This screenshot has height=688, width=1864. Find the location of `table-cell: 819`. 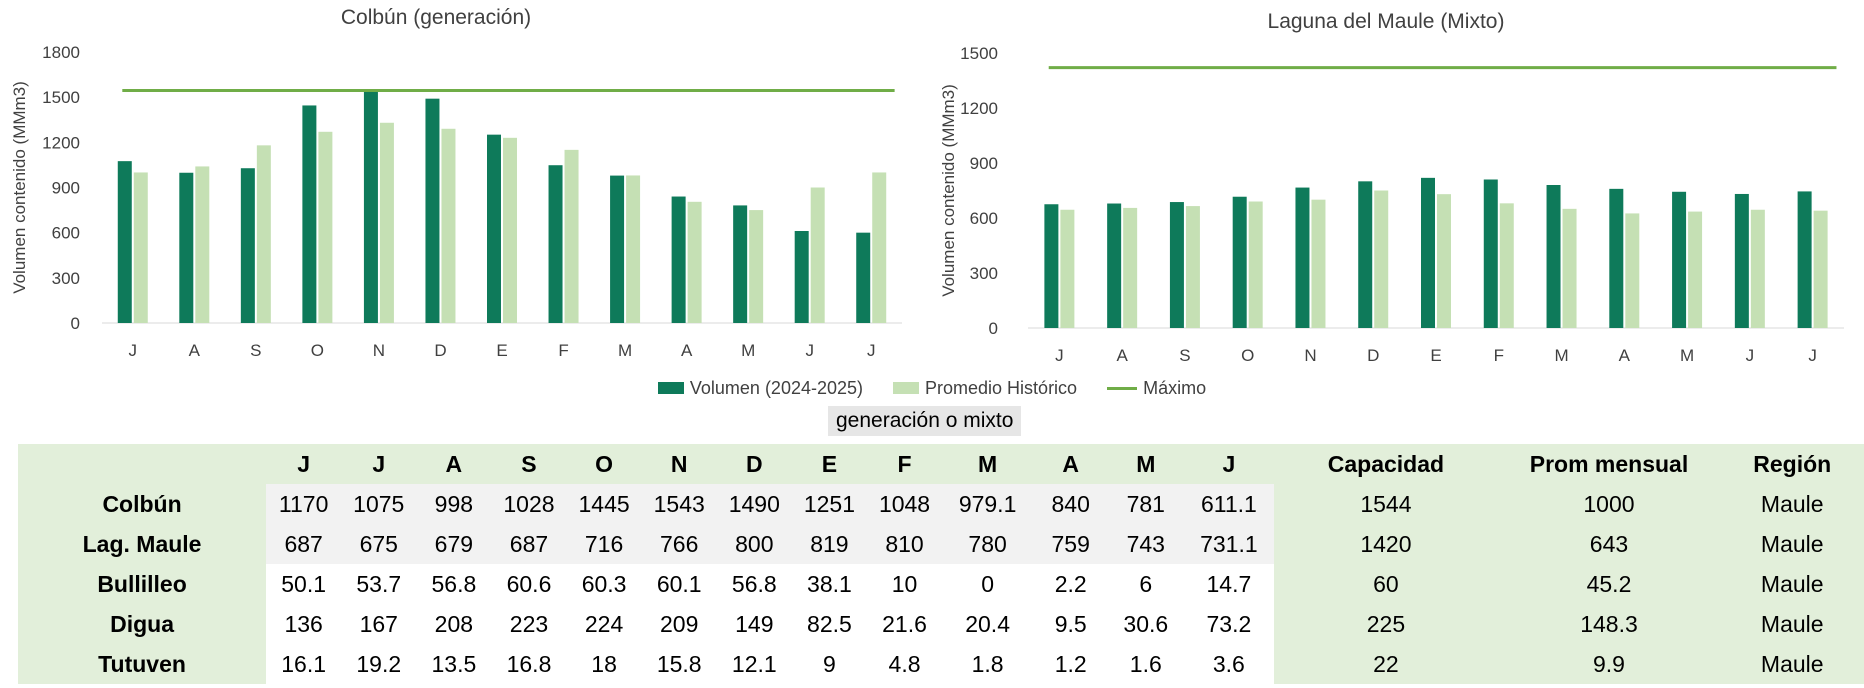

table-cell: 819 is located at coordinates (829, 544).